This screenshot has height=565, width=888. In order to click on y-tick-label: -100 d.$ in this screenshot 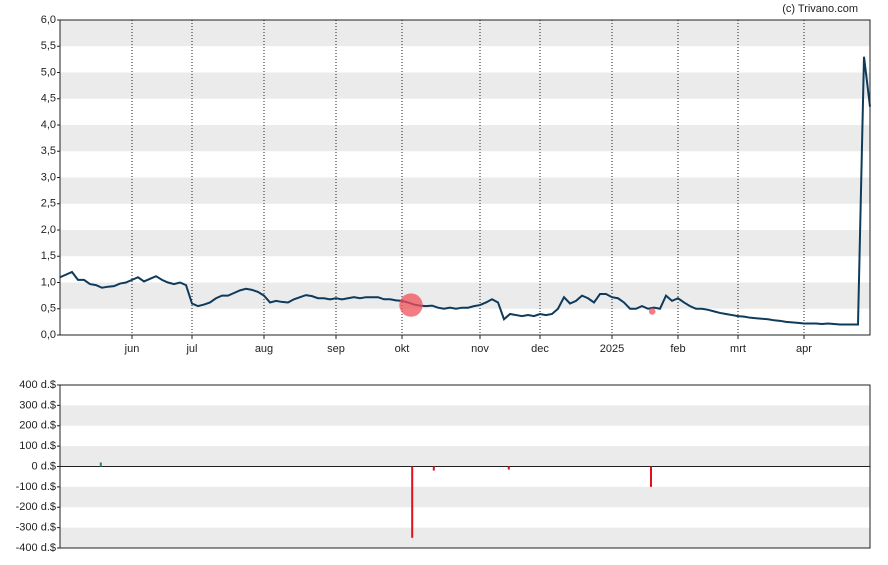, I will do `click(36, 487)`.